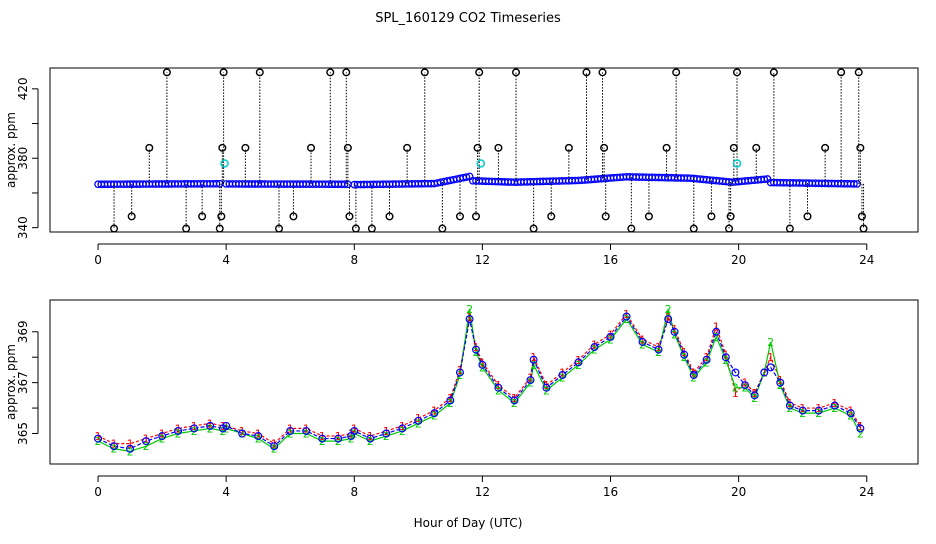 Image resolution: width=936 pixels, height=544 pixels. Describe the element at coordinates (23, 331) in the screenshot. I see `bottom-y-tick-label: 369` at that location.